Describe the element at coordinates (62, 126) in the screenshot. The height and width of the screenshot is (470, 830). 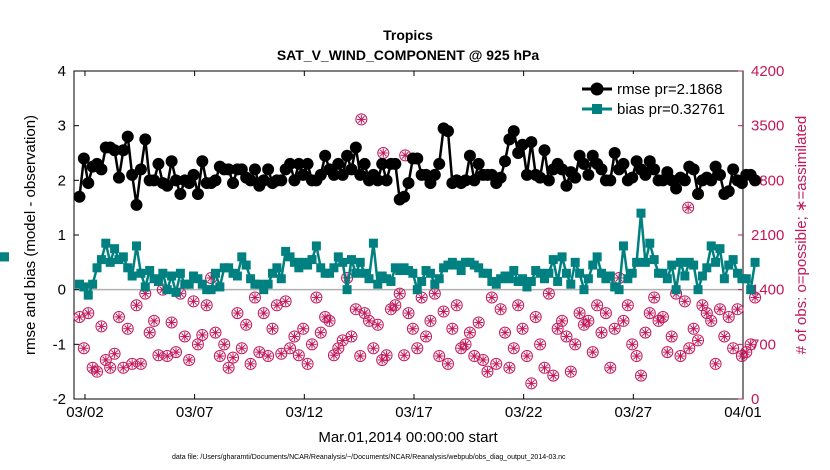
I see `y-tick-label: 3` at that location.